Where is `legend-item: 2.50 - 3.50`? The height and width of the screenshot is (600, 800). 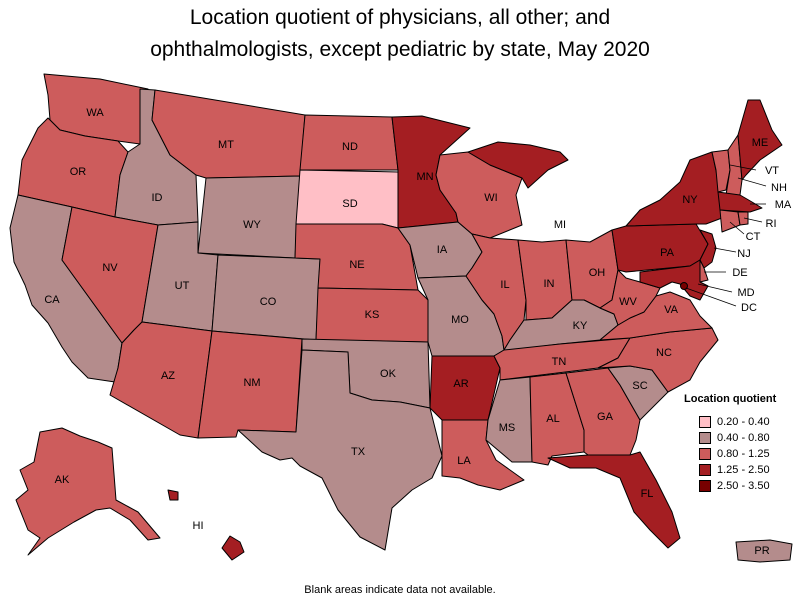 legend-item: 2.50 - 3.50 is located at coordinates (730, 486).